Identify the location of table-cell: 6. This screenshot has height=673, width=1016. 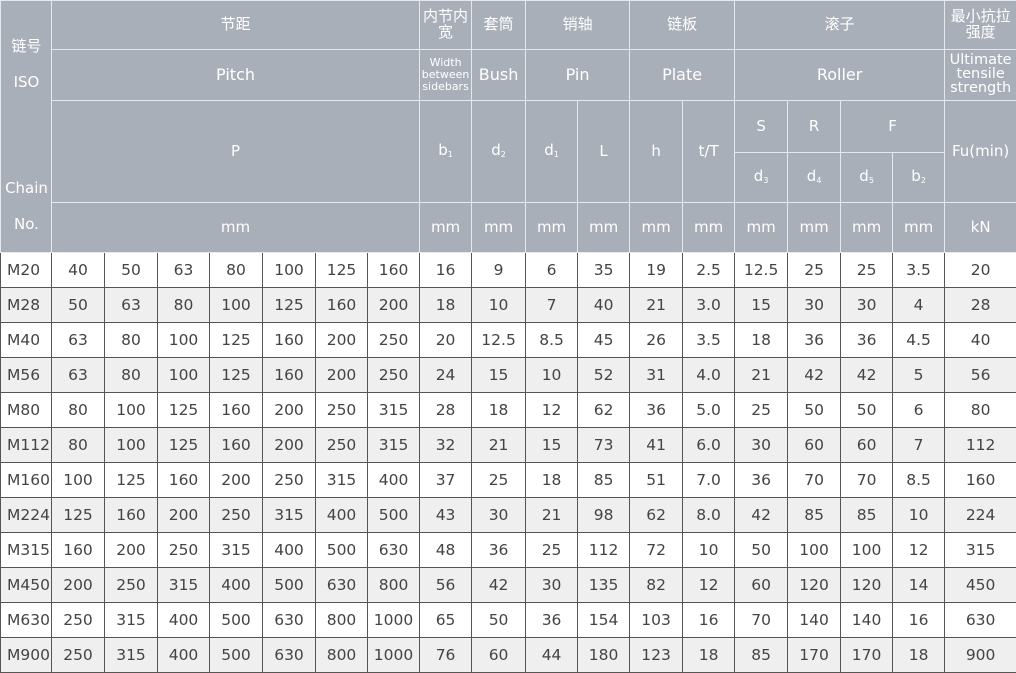
(919, 410).